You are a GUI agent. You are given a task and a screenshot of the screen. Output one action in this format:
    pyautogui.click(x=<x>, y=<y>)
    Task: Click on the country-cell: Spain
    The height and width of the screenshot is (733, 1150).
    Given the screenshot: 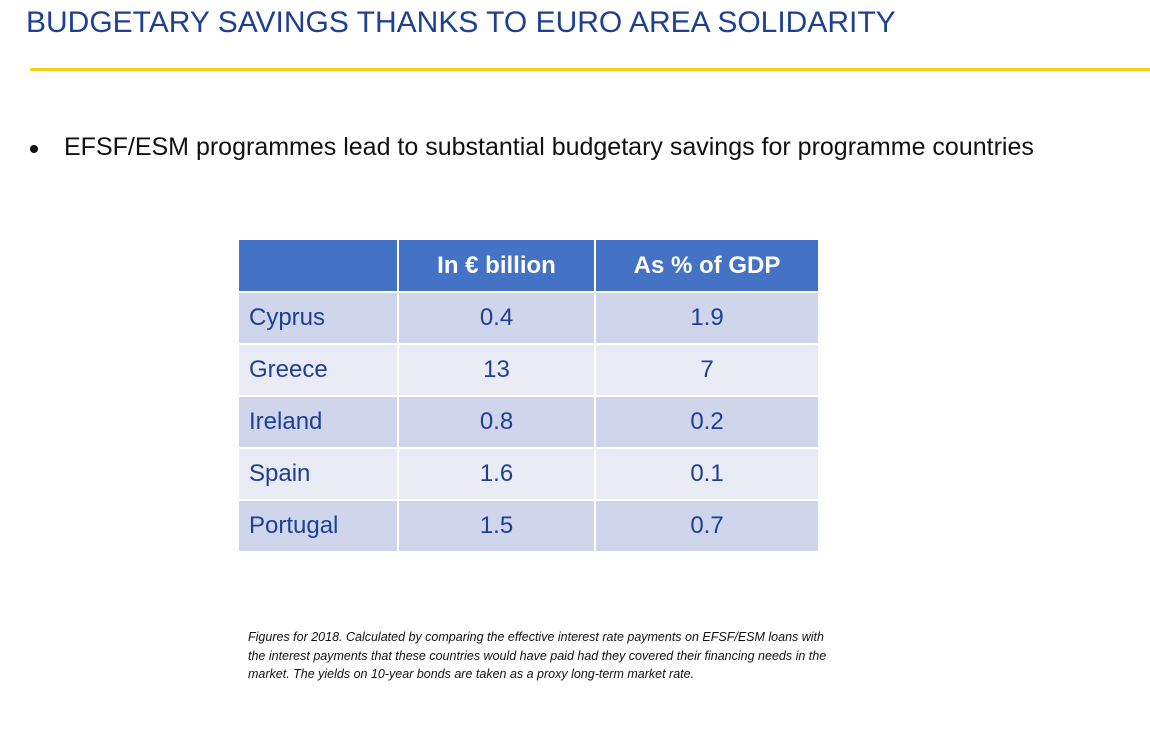 What is the action you would take?
    pyautogui.click(x=318, y=474)
    